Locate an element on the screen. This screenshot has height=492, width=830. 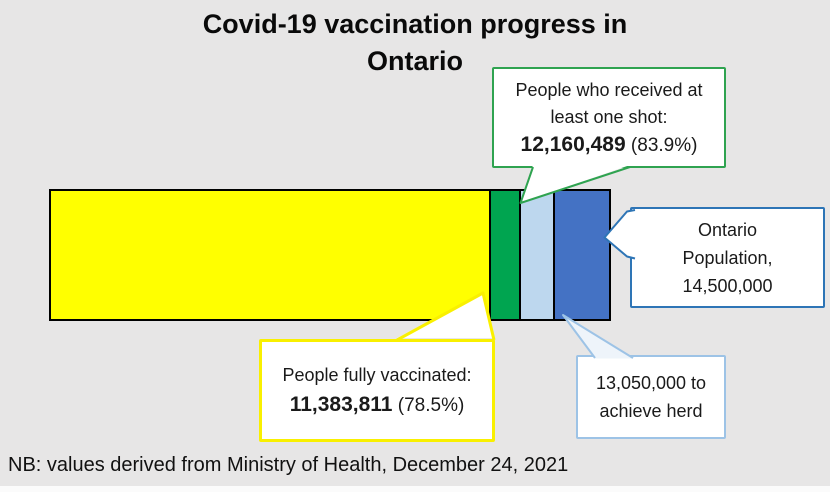
fully-vaccinated-value-line: 11,383,811 (78.5%) is located at coordinates (377, 405).